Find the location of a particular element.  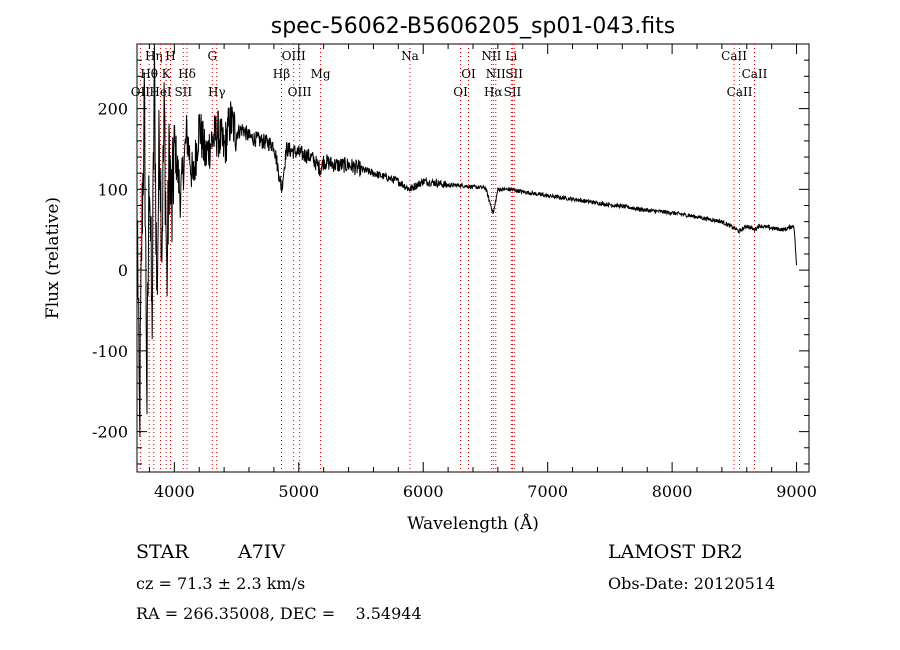

x-tick-label-3: 7000 is located at coordinates (547, 491).